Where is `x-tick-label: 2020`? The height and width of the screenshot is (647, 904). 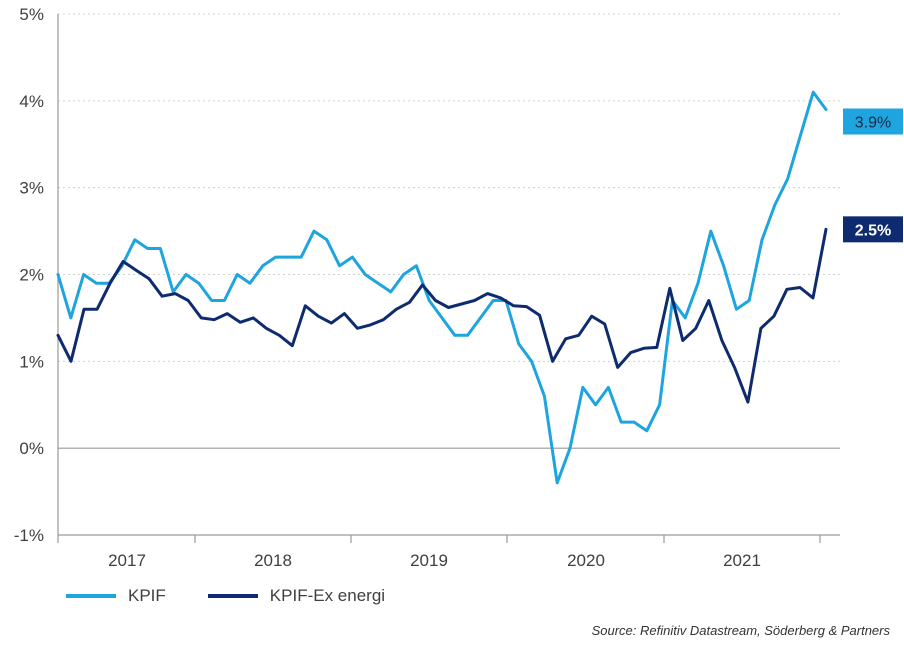 x-tick-label: 2020 is located at coordinates (586, 560).